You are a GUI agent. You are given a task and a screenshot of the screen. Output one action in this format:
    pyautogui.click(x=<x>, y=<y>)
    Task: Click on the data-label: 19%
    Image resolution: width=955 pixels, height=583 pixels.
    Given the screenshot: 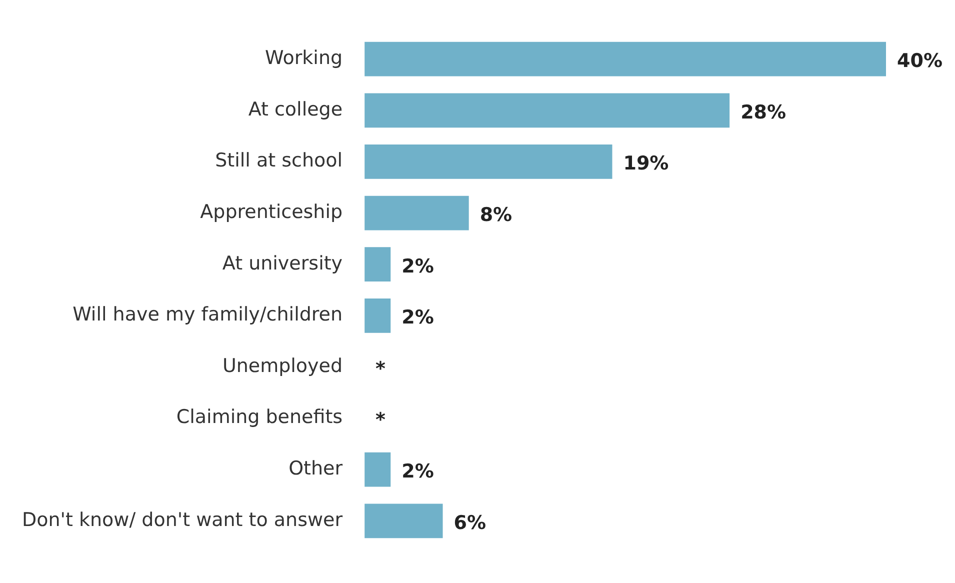 What is the action you would take?
    pyautogui.click(x=646, y=163)
    